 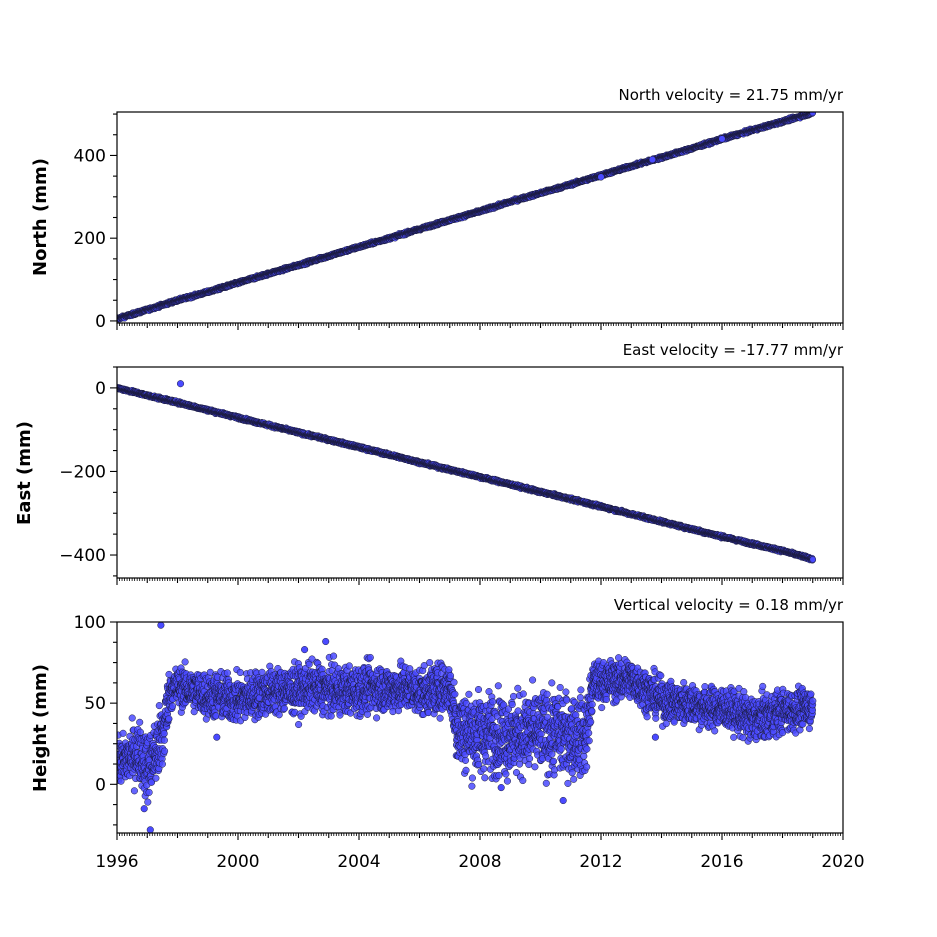 What do you see at coordinates (90, 239) in the screenshot?
I see `north-y-tick-label: 200` at bounding box center [90, 239].